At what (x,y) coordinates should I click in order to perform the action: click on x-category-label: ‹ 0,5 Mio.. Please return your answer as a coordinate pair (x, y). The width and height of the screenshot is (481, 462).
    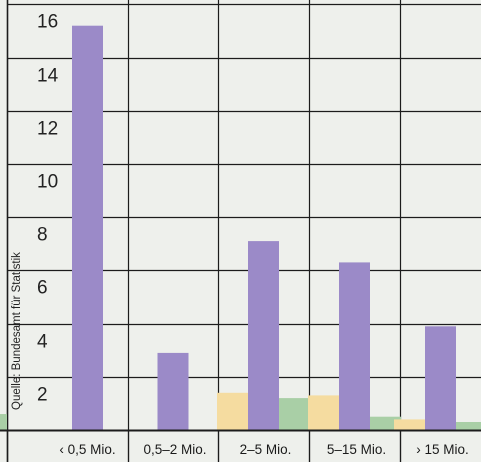
    Looking at the image, I should click on (87, 449).